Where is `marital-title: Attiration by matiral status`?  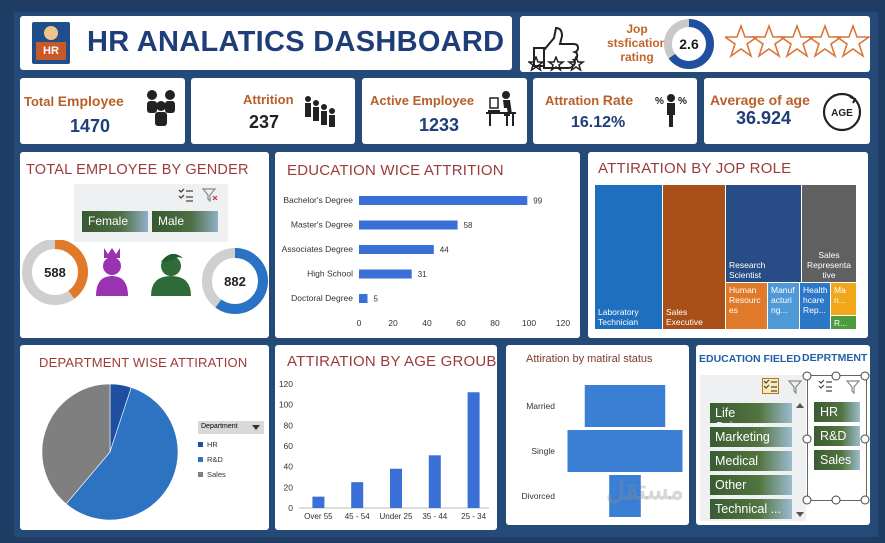 marital-title: Attiration by matiral status is located at coordinates (589, 359).